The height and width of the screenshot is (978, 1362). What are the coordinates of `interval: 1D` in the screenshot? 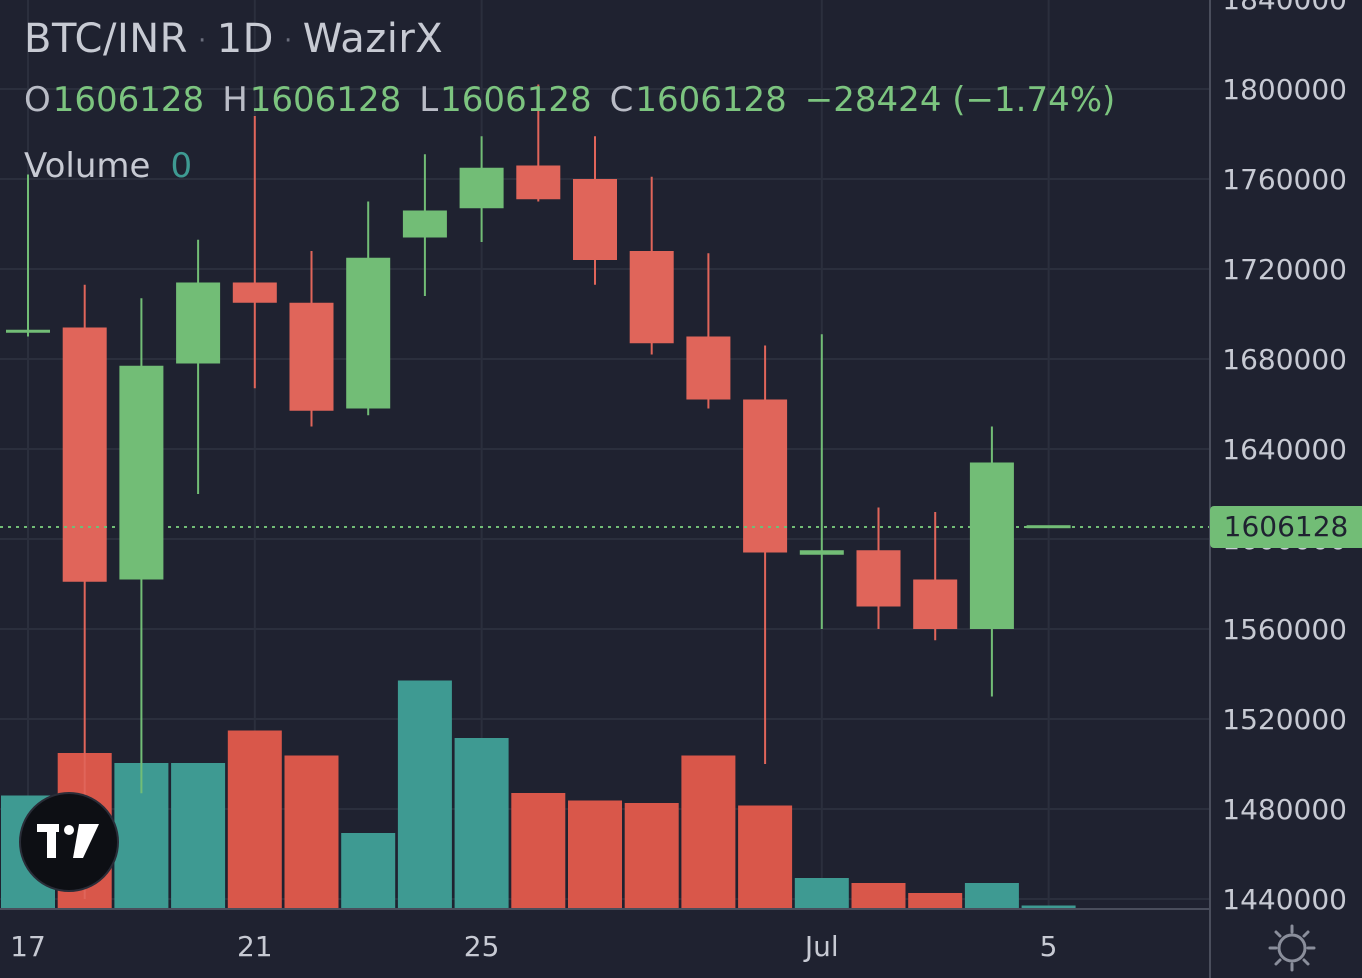 It's located at (245, 39).